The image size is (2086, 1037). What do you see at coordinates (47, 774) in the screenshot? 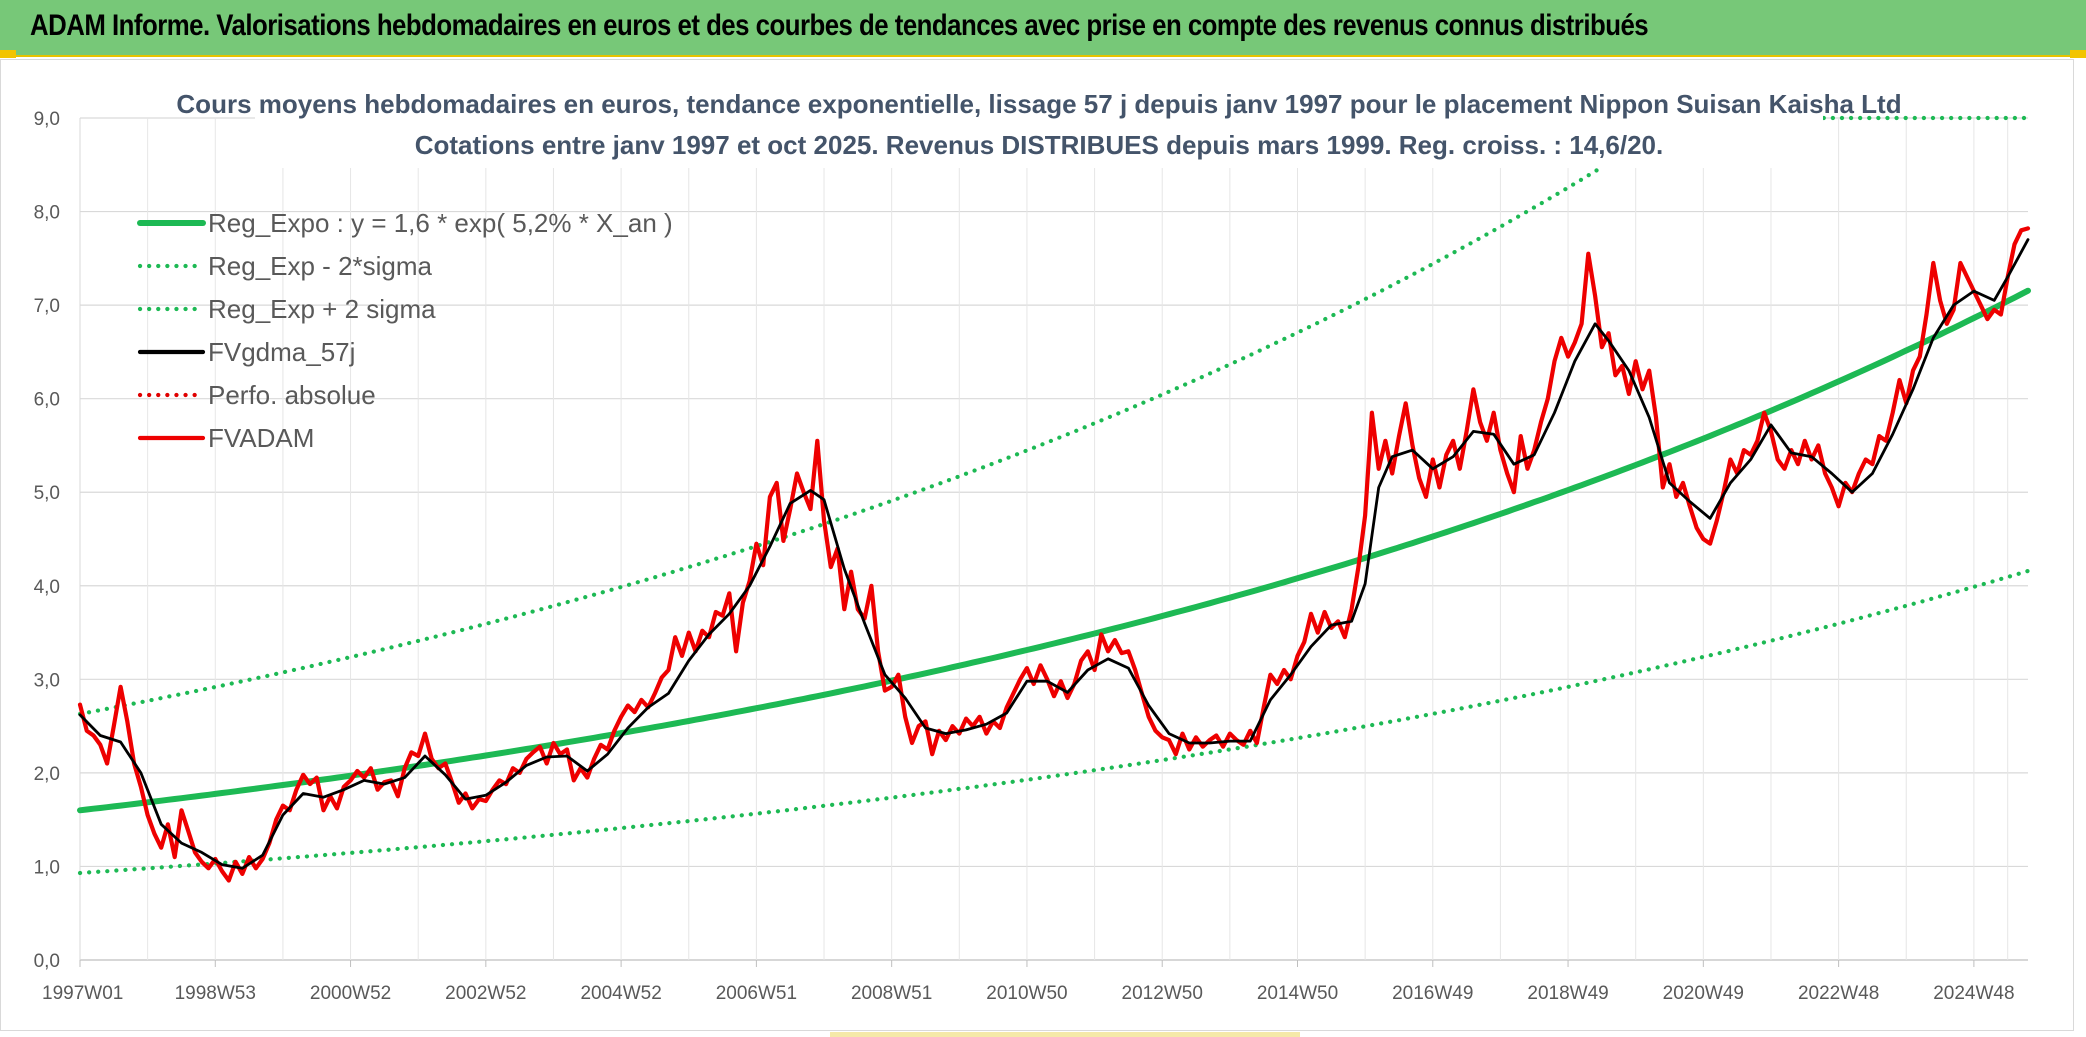
I see `y-tick-label: 2,0` at bounding box center [47, 774].